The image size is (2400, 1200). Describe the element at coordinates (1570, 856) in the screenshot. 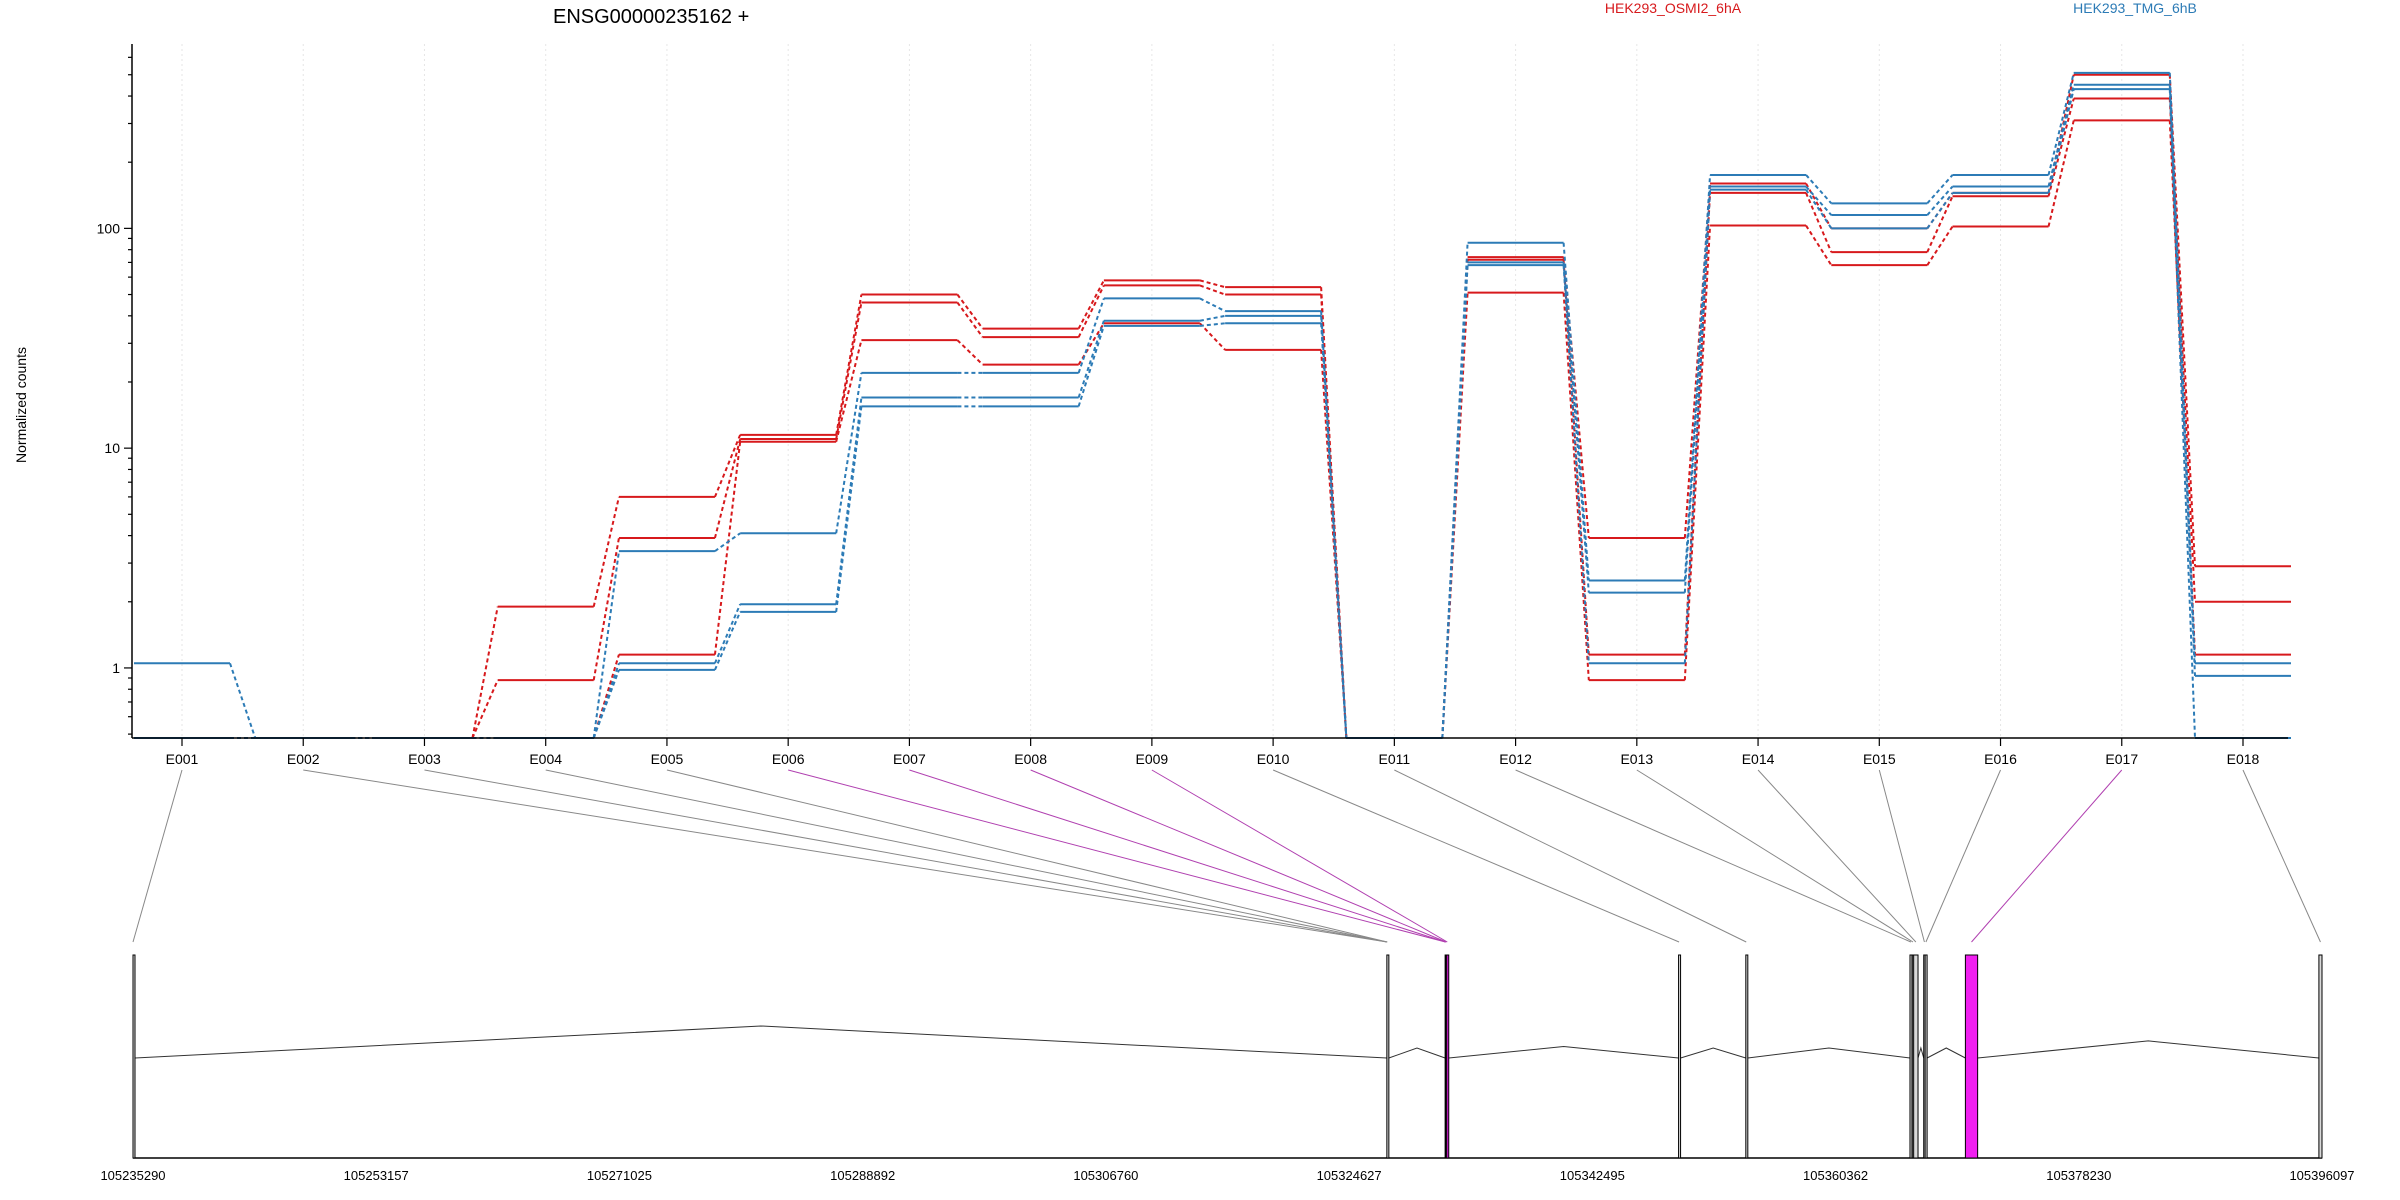

I see `connector-e011` at that location.